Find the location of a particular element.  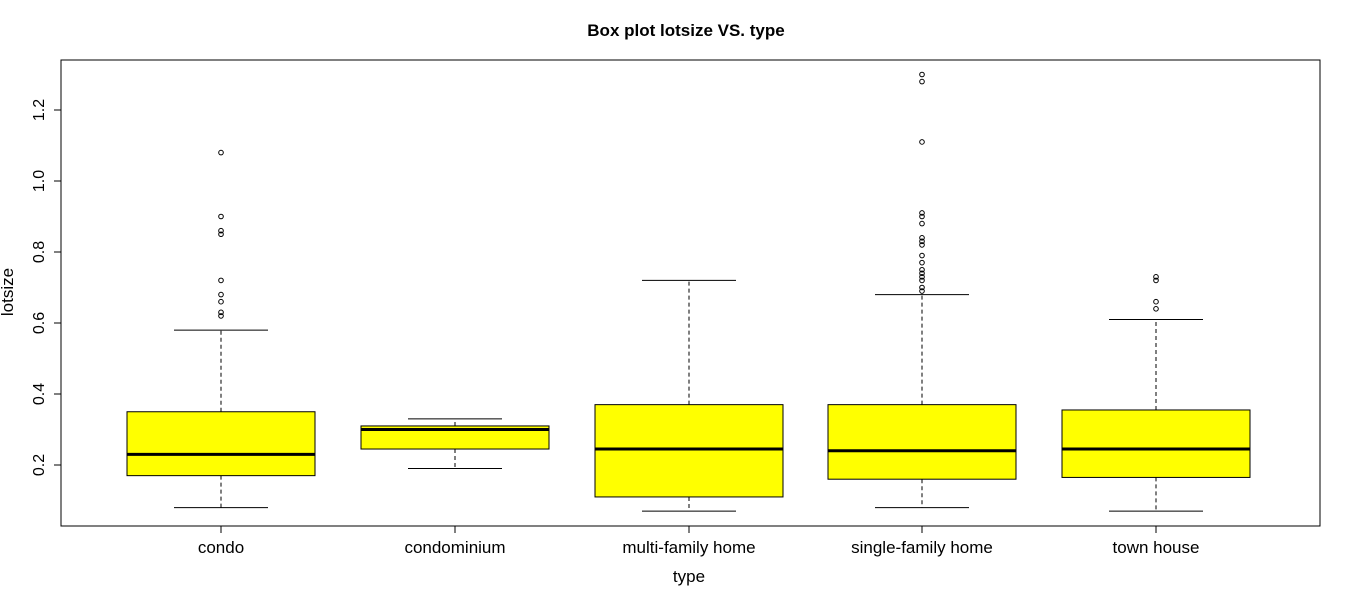

x-tick-label: town house is located at coordinates (1156, 547).